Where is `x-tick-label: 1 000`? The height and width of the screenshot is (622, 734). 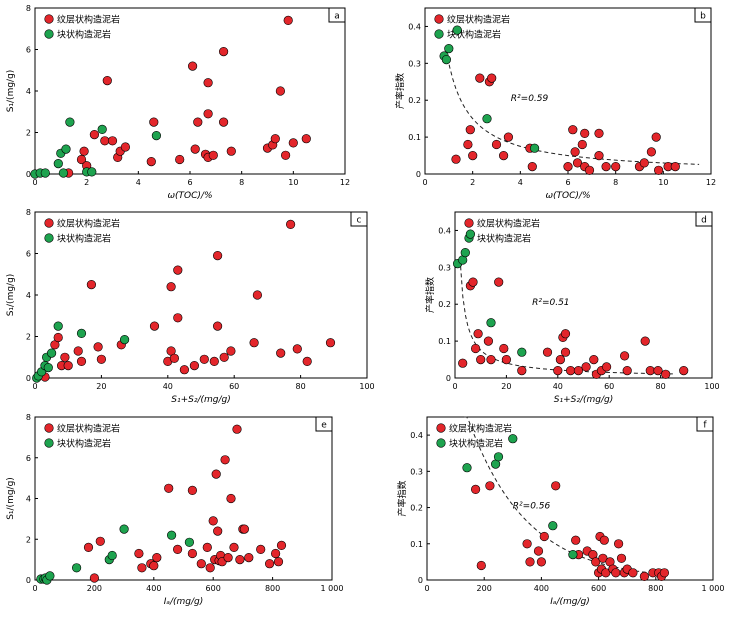
x-tick-label: 1 000 is located at coordinates (713, 588).